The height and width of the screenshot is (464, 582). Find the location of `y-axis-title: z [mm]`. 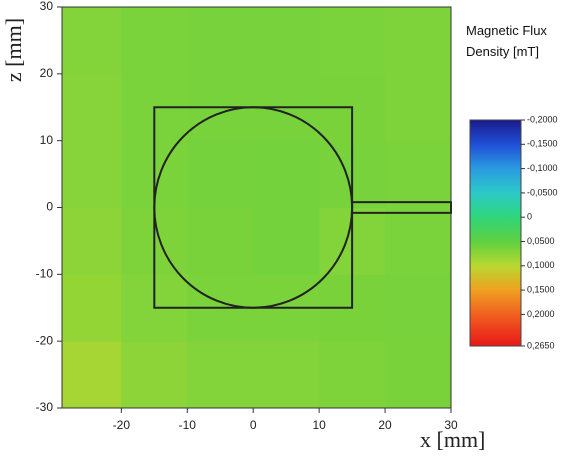

y-axis-title: z [mm] is located at coordinates (13, 50).